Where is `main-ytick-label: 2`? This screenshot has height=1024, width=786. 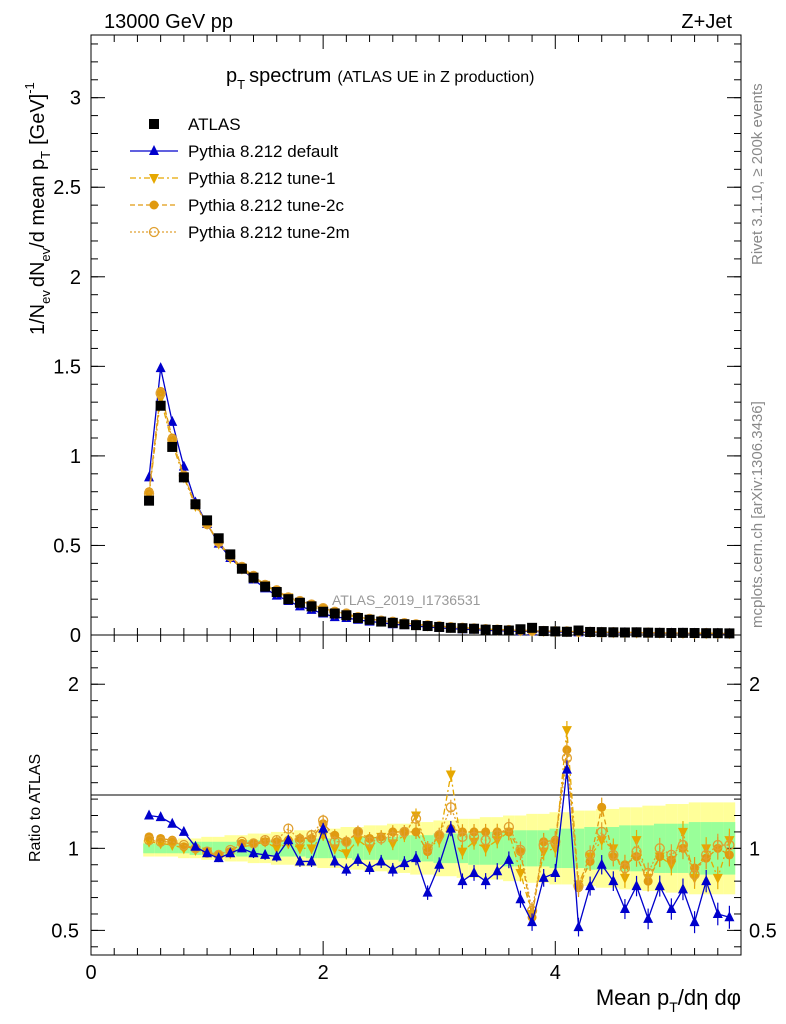
main-ytick-label: 2 is located at coordinates (75, 278).